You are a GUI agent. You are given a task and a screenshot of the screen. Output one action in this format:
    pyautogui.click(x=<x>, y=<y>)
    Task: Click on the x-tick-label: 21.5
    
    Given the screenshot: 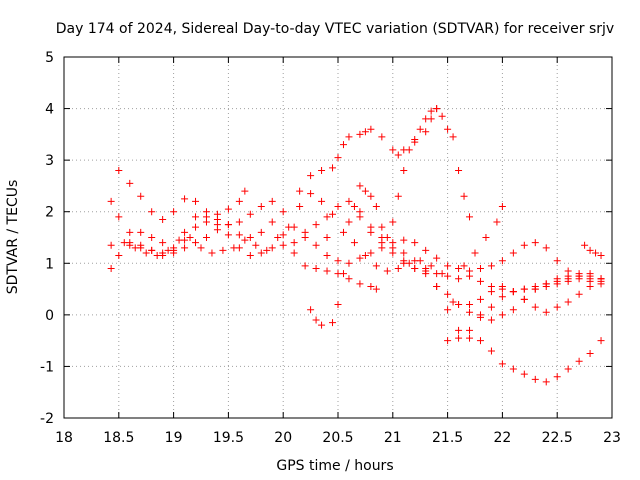 What is the action you would take?
    pyautogui.click(x=447, y=438)
    